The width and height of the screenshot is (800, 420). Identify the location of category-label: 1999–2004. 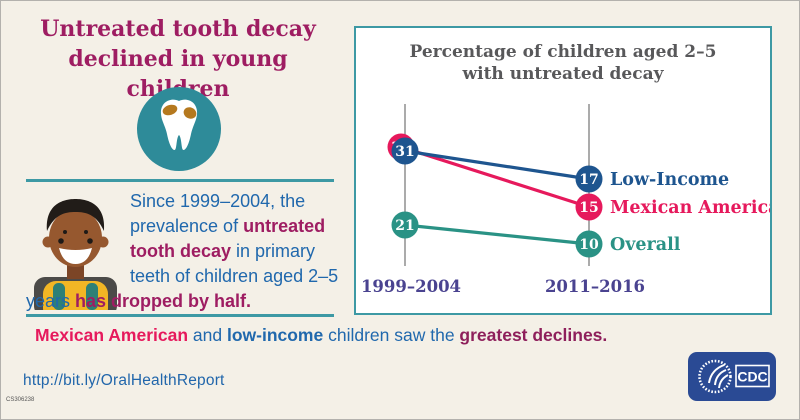
(411, 286).